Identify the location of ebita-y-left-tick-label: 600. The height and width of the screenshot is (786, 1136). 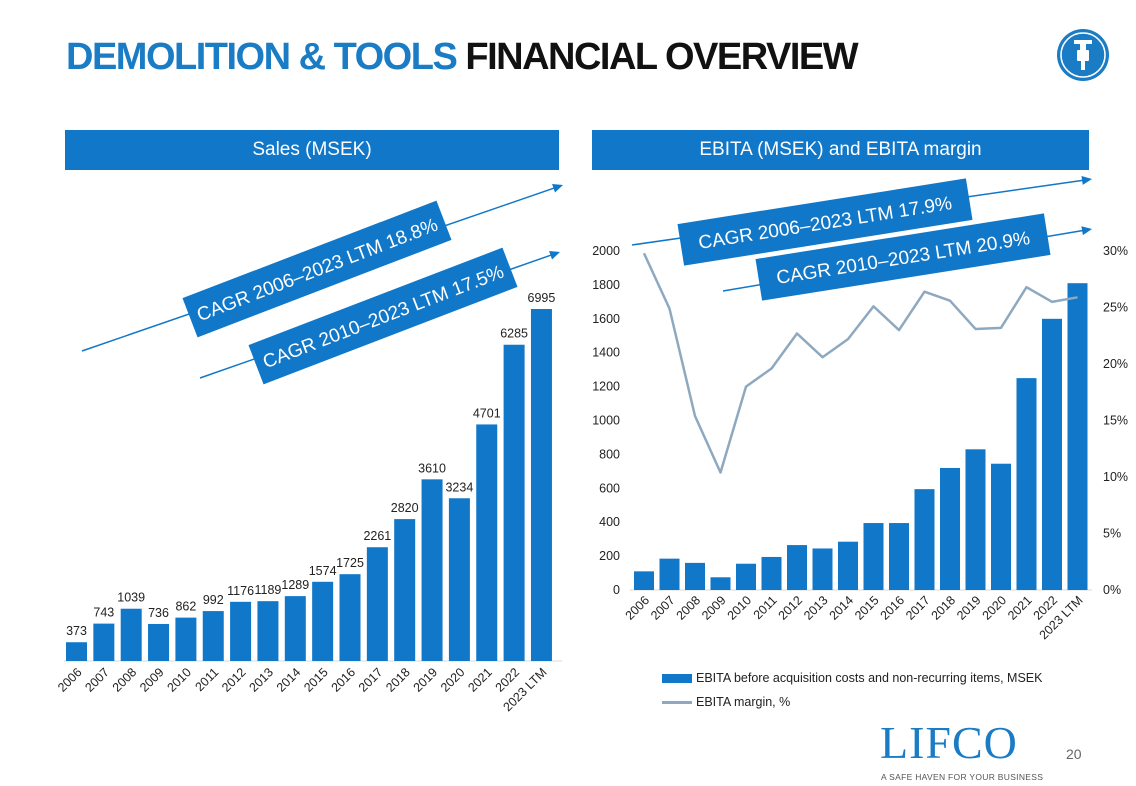
(609, 488).